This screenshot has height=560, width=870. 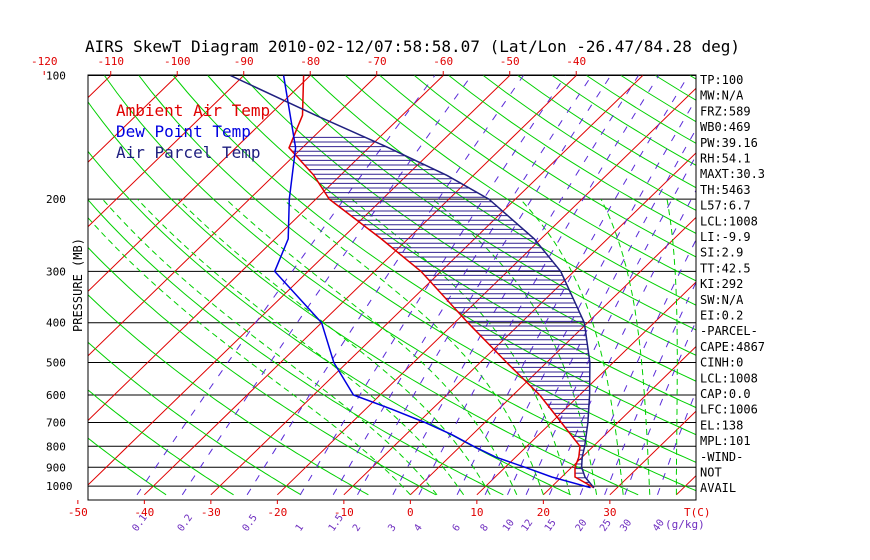 What do you see at coordinates (310, 61) in the screenshot?
I see `top-temp-tick-label: -80` at bounding box center [310, 61].